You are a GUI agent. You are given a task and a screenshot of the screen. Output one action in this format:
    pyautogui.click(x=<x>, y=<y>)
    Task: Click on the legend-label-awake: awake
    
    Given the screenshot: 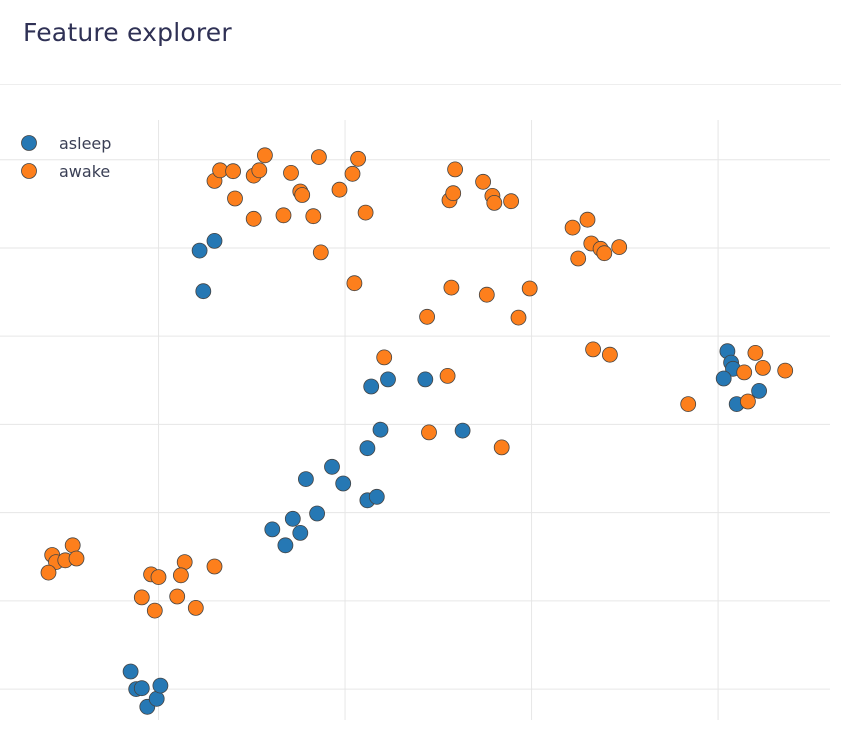 What is the action you would take?
    pyautogui.click(x=84, y=171)
    